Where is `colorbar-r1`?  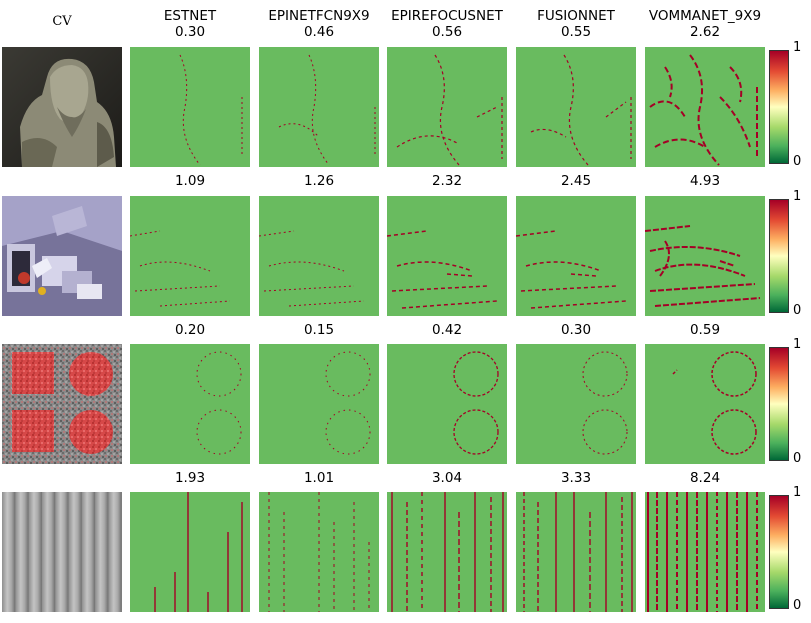 colorbar-r1 is located at coordinates (779, 256).